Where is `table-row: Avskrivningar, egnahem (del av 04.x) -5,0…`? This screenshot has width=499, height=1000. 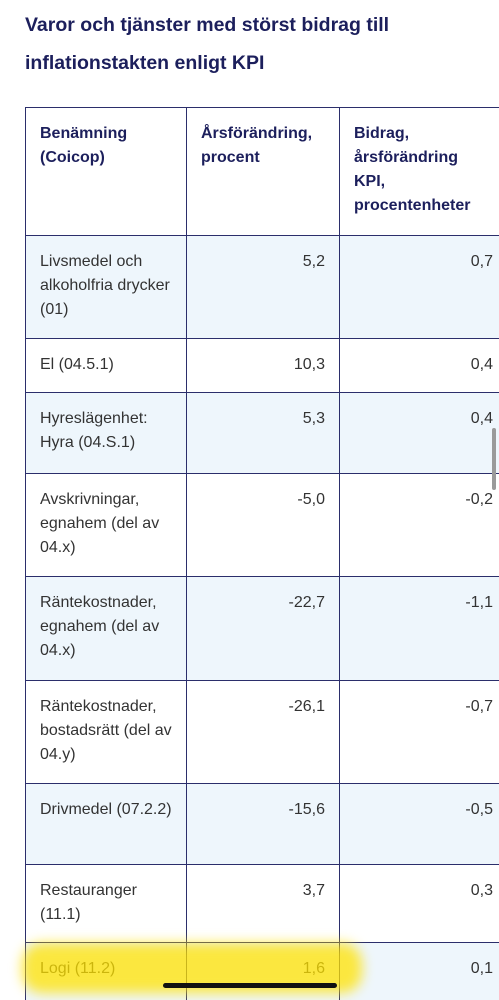 table-row: Avskrivningar, egnahem (del av 04.x) -5,0… is located at coordinates (262, 525).